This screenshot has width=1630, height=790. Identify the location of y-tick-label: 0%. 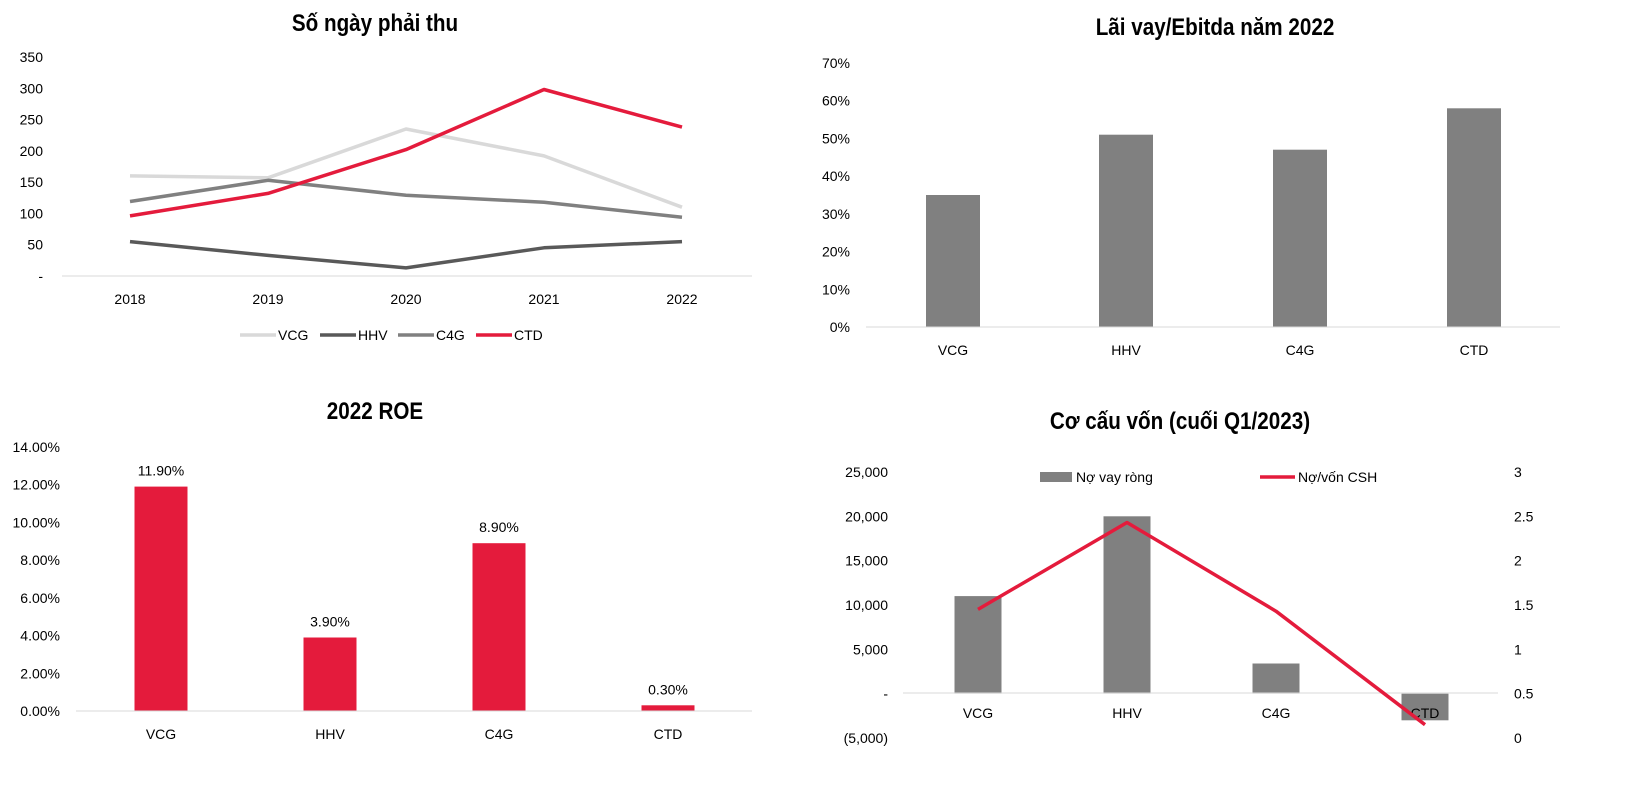
(840, 327).